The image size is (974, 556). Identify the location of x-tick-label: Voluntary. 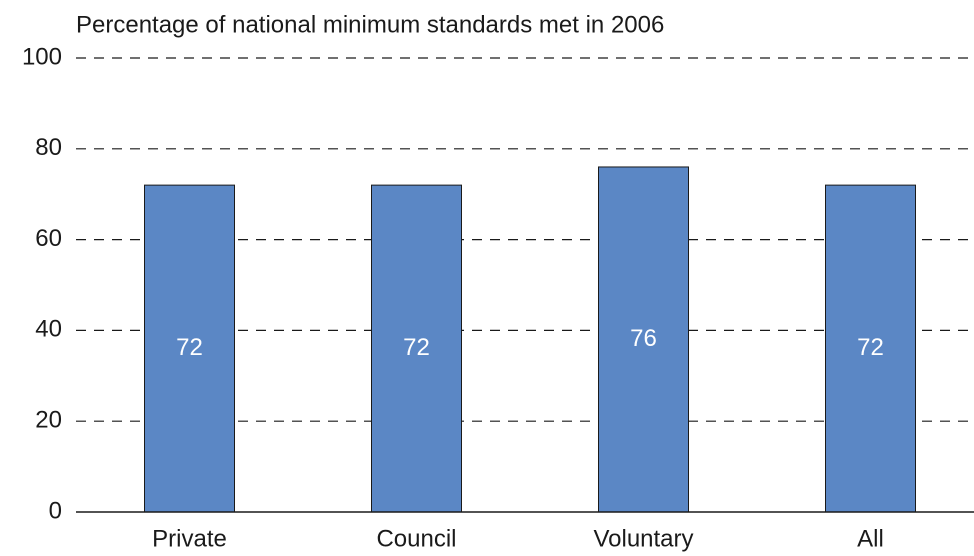
(643, 538).